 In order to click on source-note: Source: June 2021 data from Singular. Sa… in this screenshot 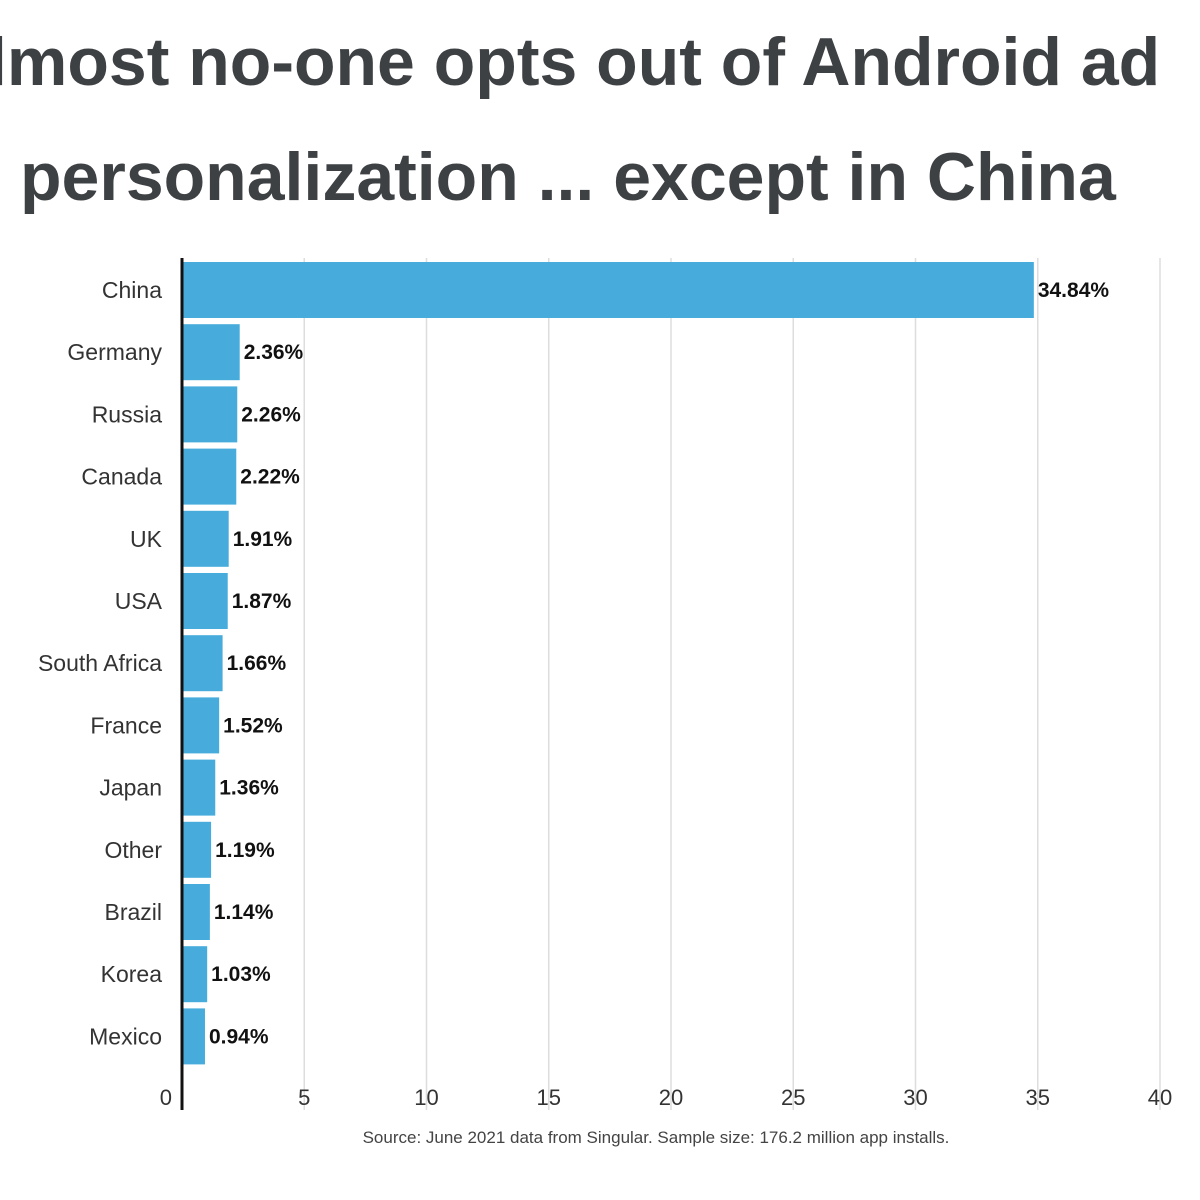, I will do `click(656, 1137)`.